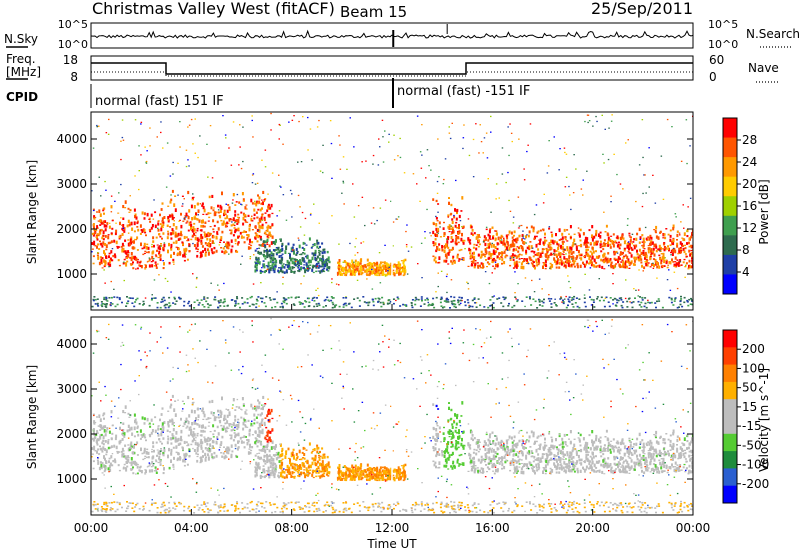 This screenshot has width=800, height=558. What do you see at coordinates (73, 44) in the screenshot?
I see `nsky-tick-bottom: 10^0` at bounding box center [73, 44].